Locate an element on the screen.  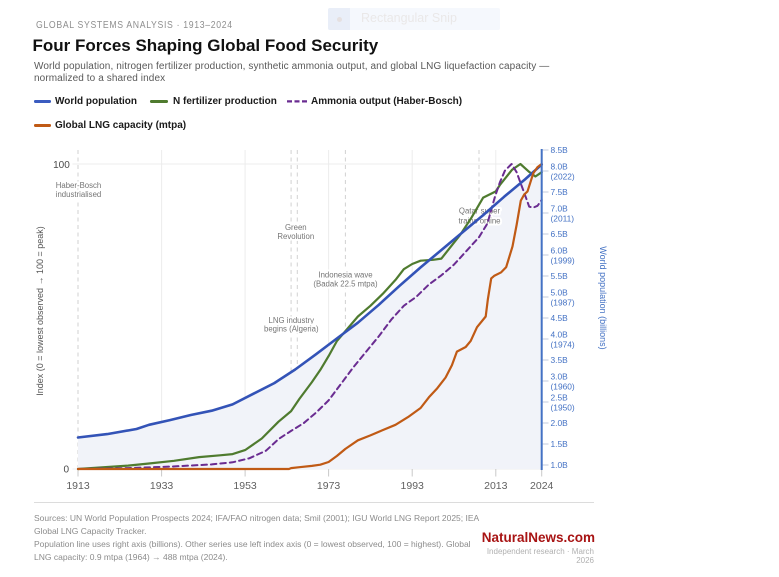
svg-text: 3.5B is located at coordinates (560, 360).